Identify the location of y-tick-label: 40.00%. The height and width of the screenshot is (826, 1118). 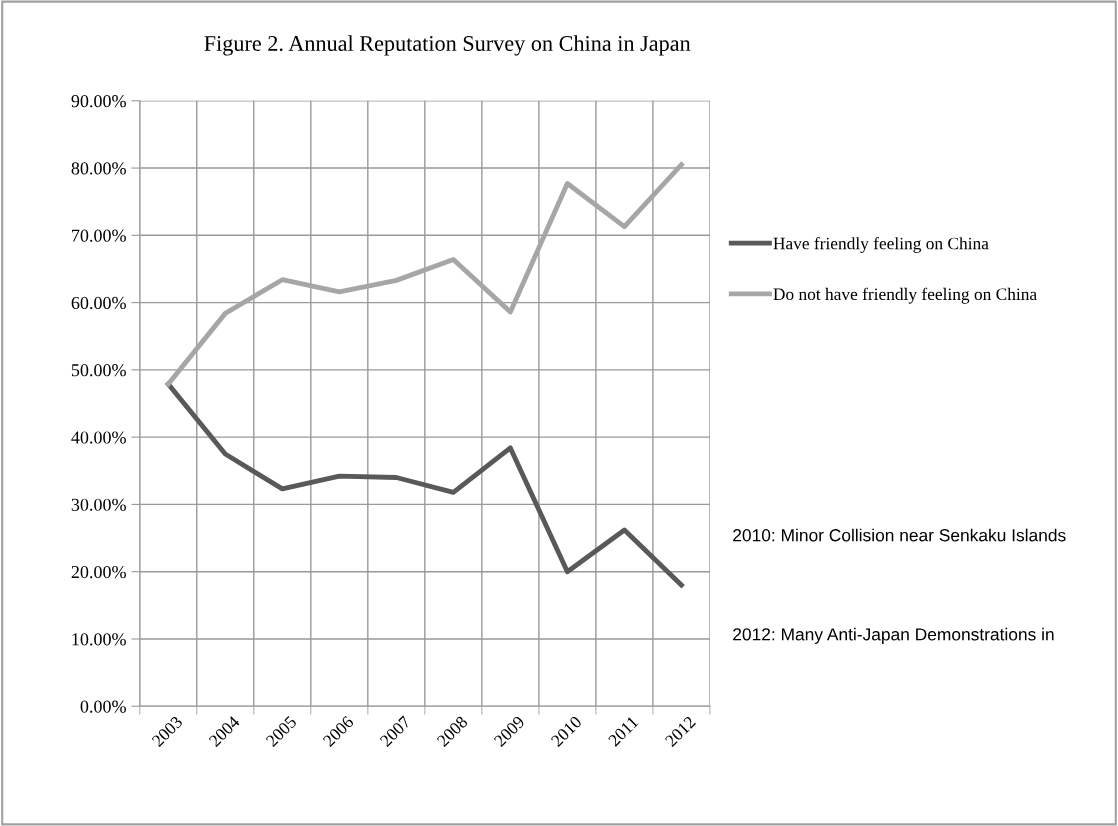
(98, 437).